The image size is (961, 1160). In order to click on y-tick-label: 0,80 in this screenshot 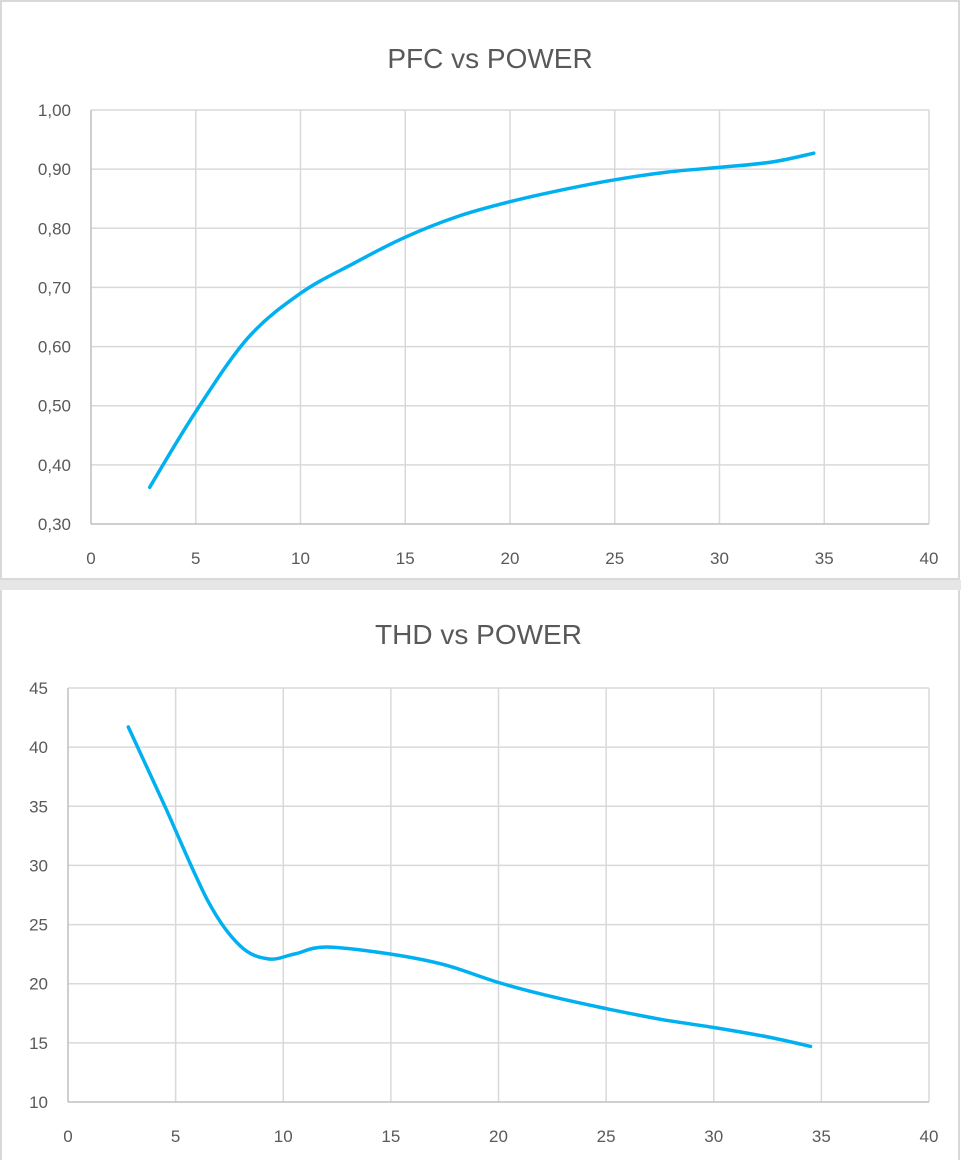, I will do `click(54, 228)`.